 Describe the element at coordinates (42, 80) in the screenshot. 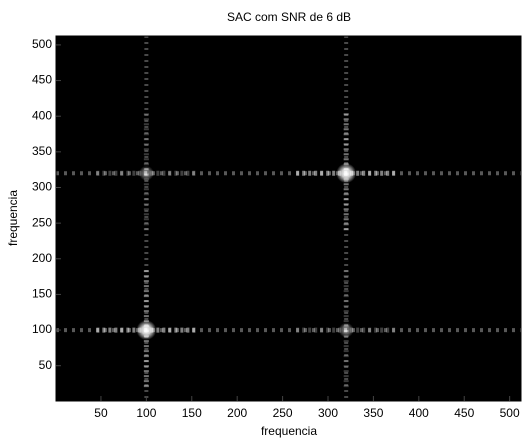

I see `y-tick-label: 450` at that location.